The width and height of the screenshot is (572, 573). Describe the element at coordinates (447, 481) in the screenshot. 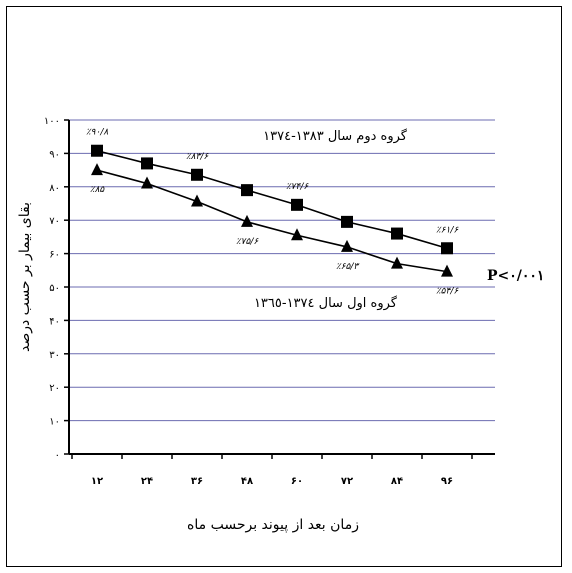

I see `x-tick-label: ۹۶` at that location.